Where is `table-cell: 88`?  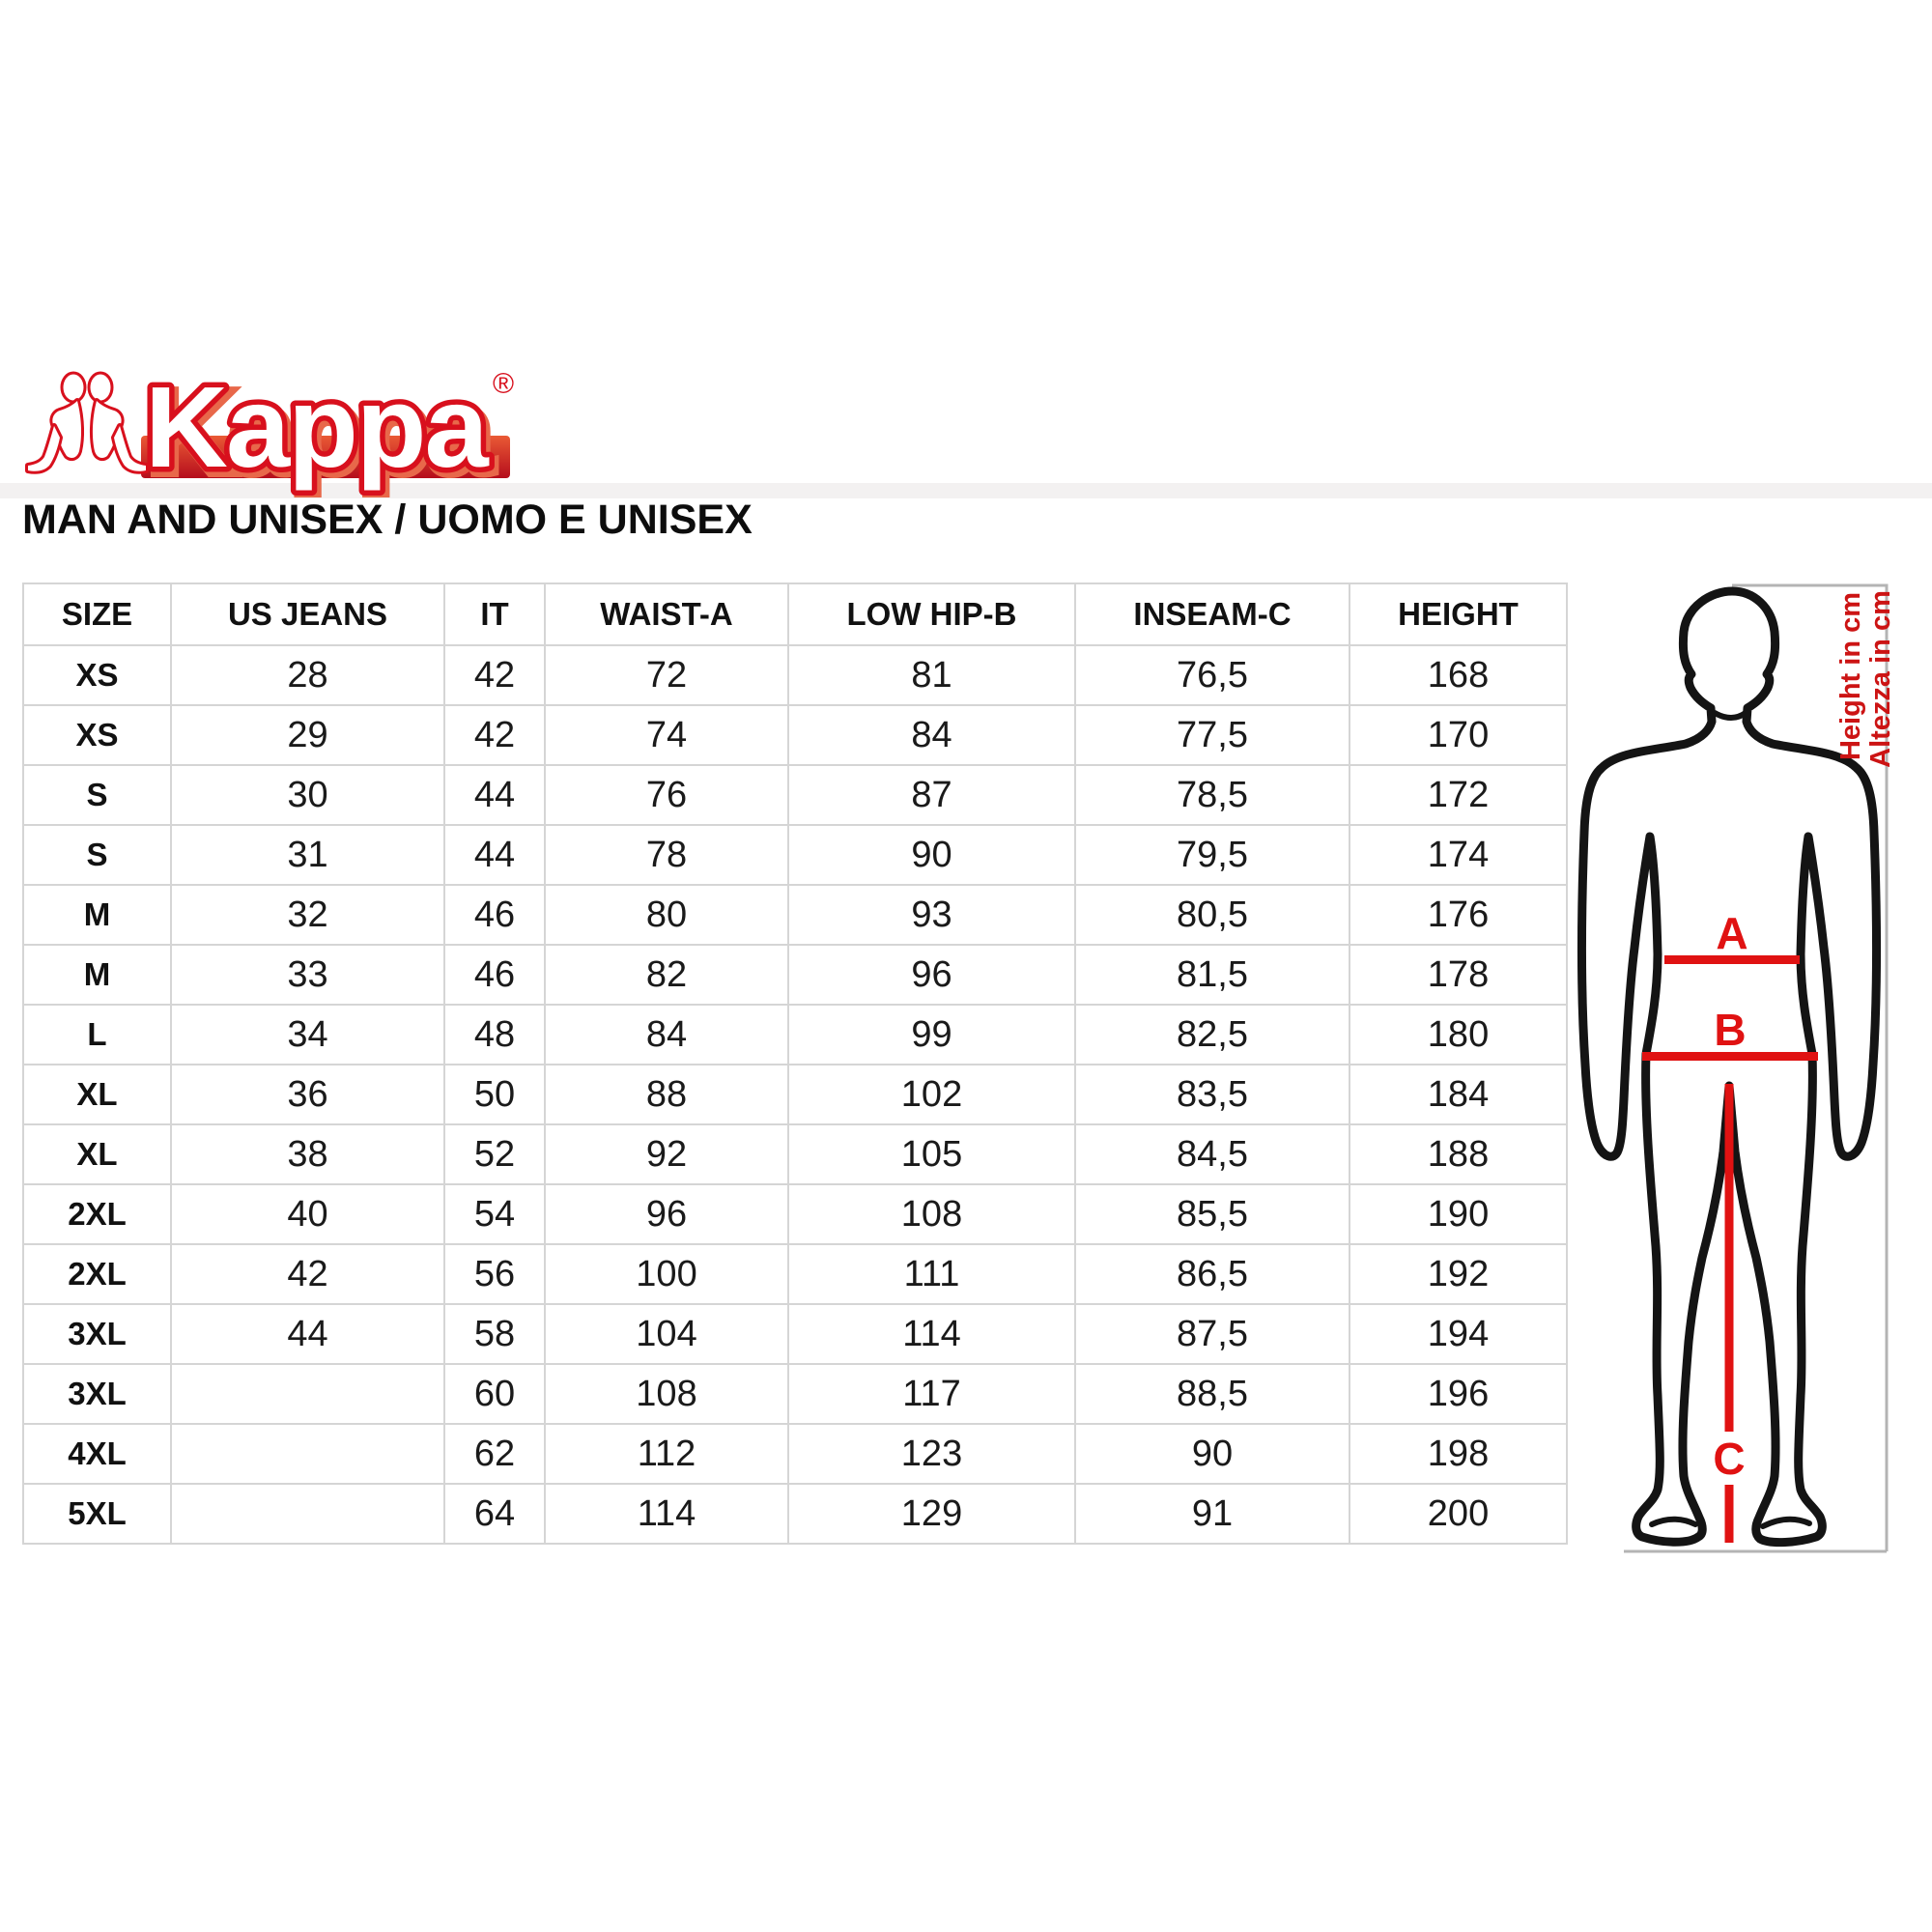 table-cell: 88 is located at coordinates (666, 1094).